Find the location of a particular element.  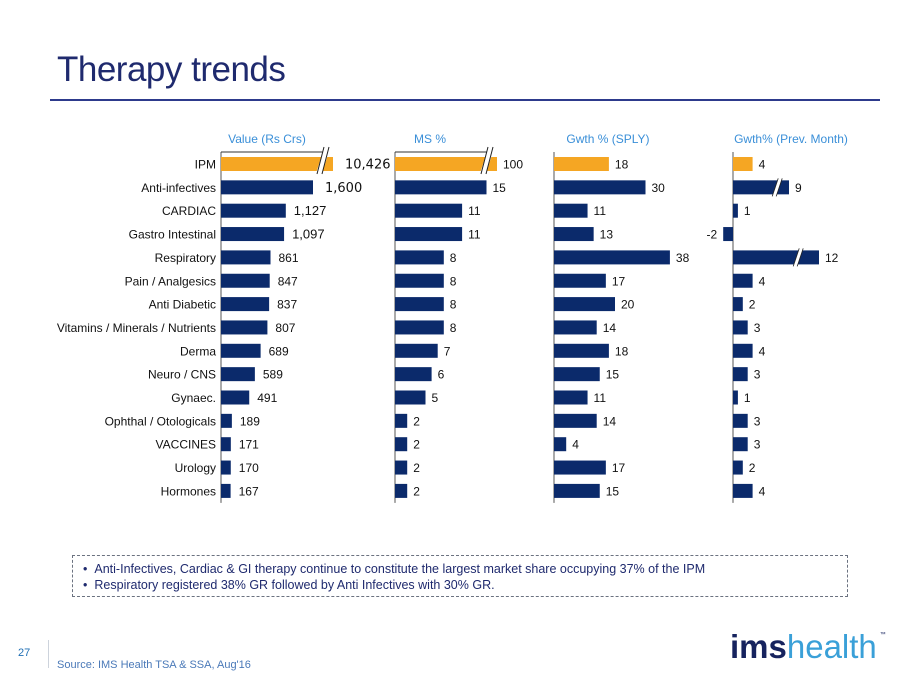

category-label: Gastro Intestinal is located at coordinates (172, 235).